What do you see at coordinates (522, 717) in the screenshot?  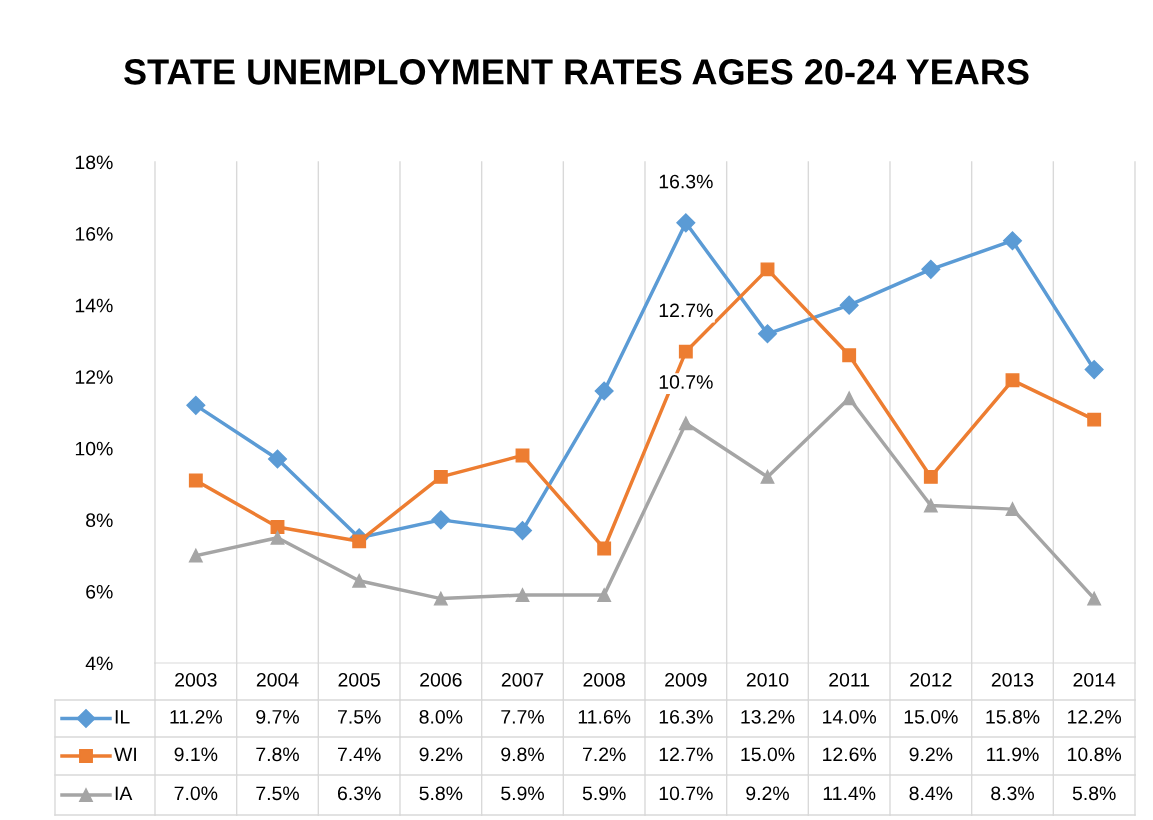 I see `data-label: 7.7%` at bounding box center [522, 717].